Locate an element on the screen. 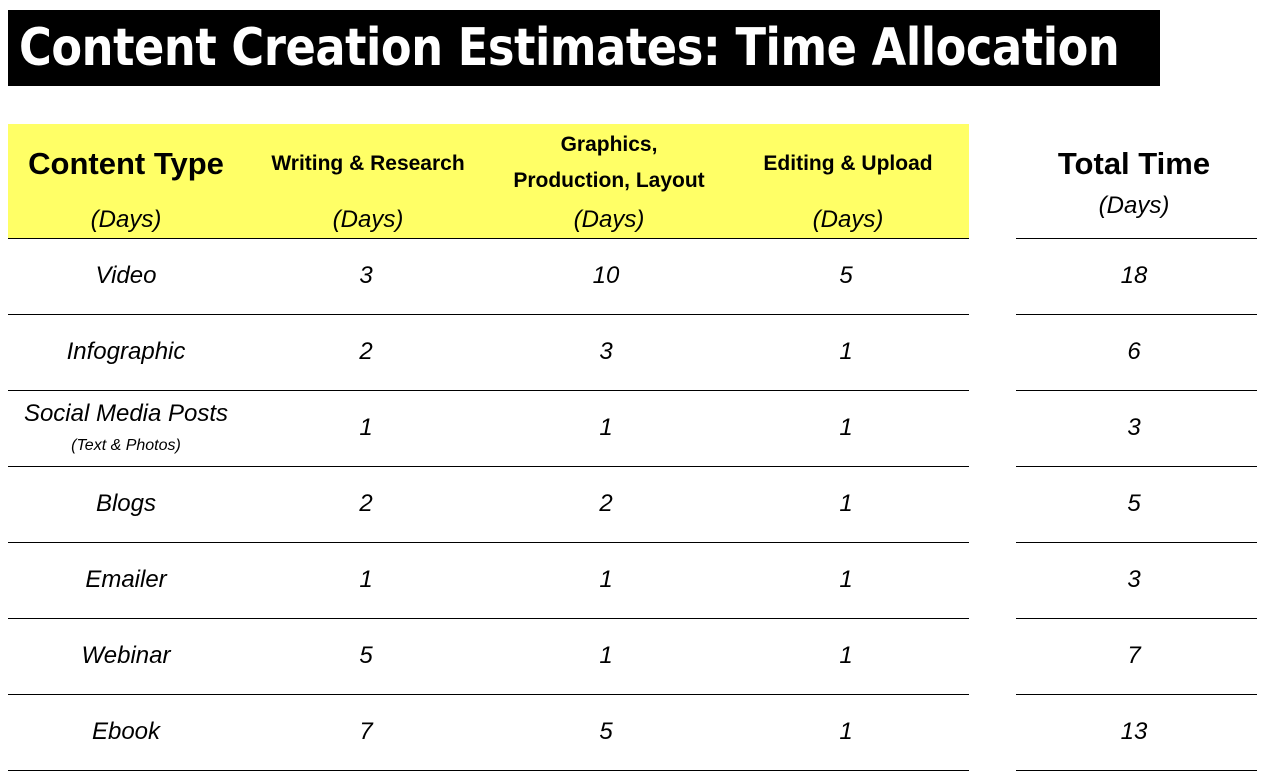 This screenshot has width=1272, height=773. writing-days-cell: 5 is located at coordinates (366, 655).